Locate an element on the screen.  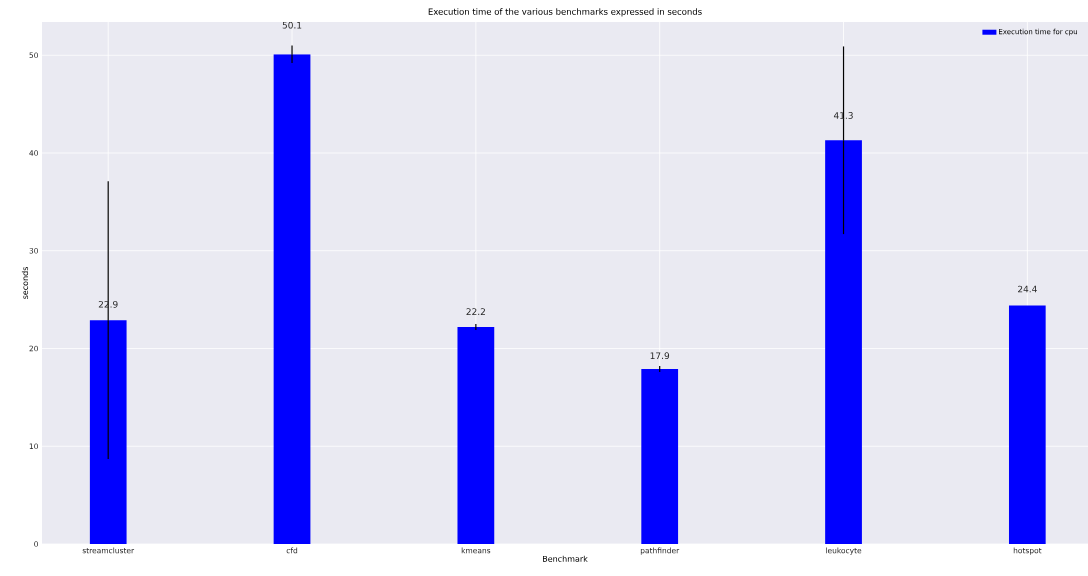
x-axis-title: Benchmark is located at coordinates (565, 558).